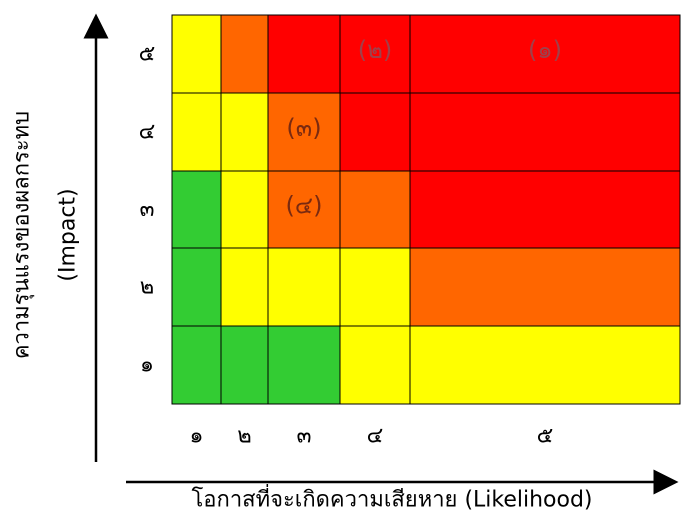 This screenshot has width=686, height=514. I want to click on y-axis-title: ความรุนแรงของผลกระทบ, so click(22, 235).